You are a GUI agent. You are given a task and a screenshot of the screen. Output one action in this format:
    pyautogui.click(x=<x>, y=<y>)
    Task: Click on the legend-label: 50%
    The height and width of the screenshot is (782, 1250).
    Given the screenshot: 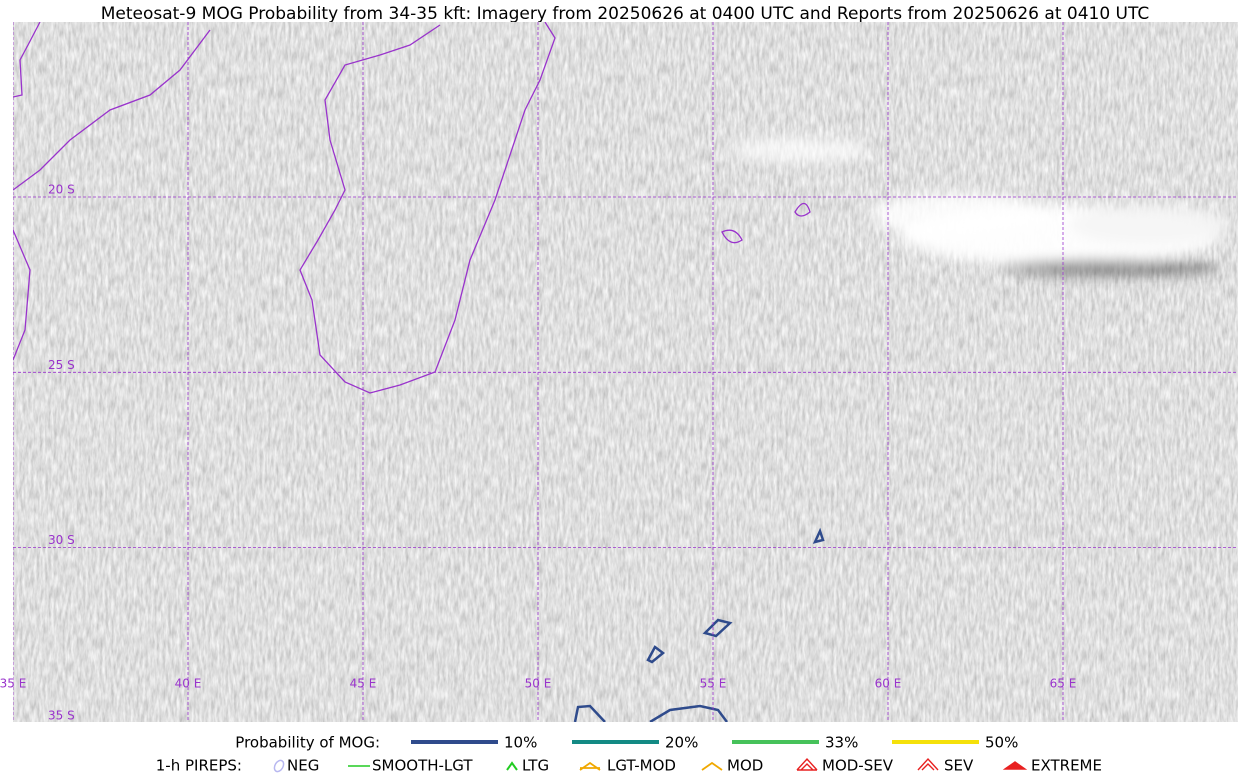 What is the action you would take?
    pyautogui.click(x=1001, y=743)
    